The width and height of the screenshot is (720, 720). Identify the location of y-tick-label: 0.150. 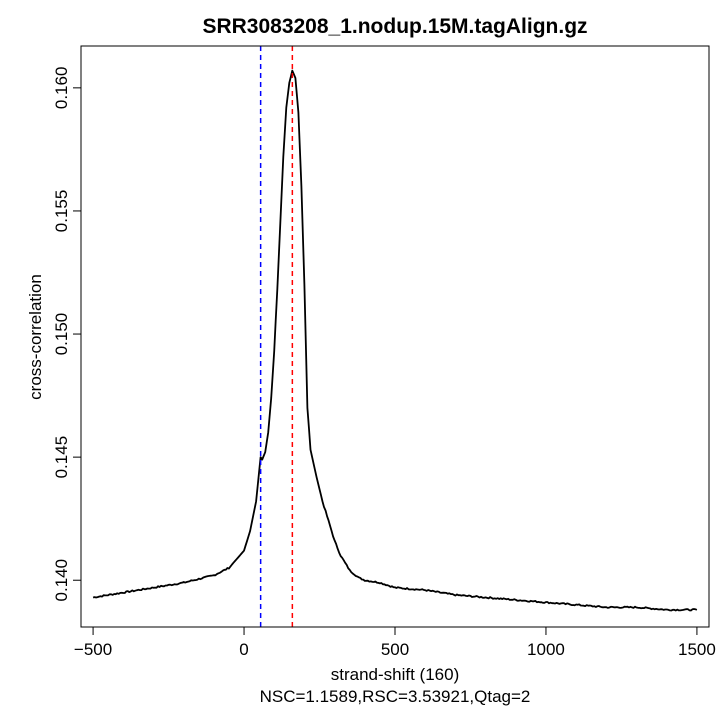
(61, 334).